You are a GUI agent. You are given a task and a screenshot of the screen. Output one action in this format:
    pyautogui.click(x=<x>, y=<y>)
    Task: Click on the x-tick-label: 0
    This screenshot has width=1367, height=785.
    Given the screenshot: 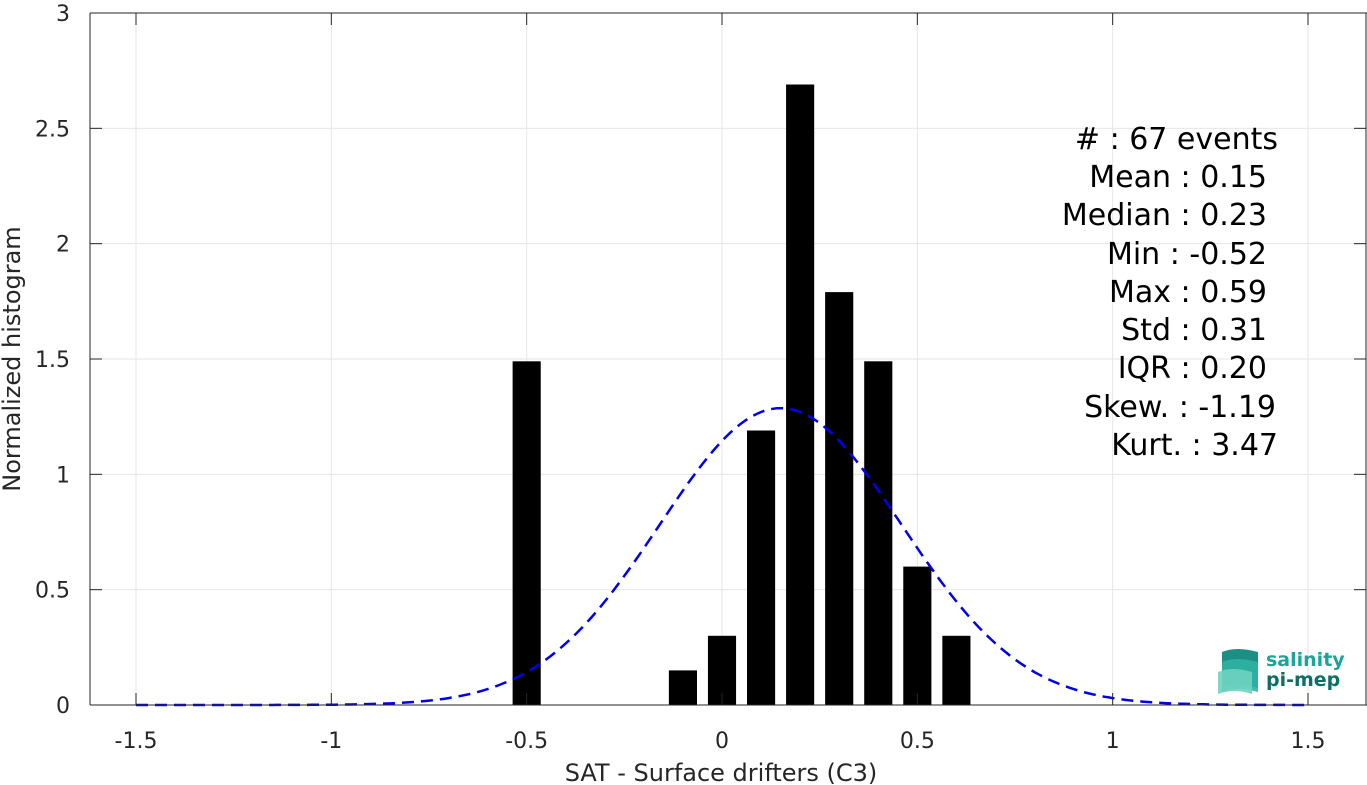 What is the action you would take?
    pyautogui.click(x=722, y=741)
    